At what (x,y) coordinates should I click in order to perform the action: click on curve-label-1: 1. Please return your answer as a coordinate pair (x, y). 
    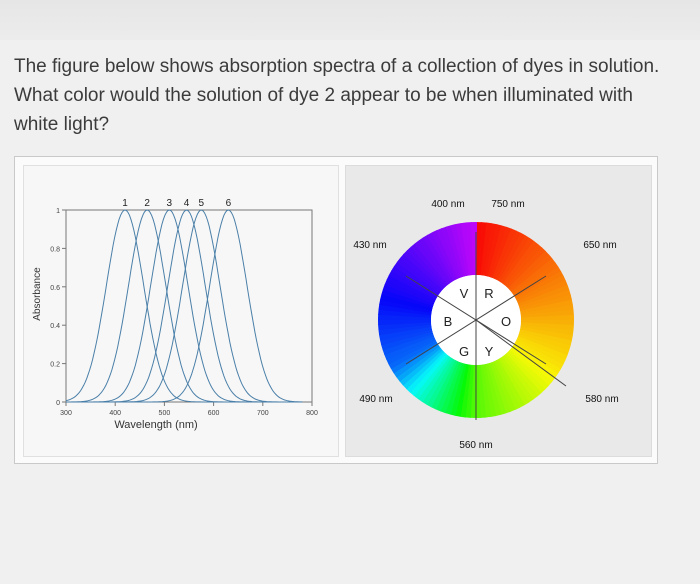
    Looking at the image, I should click on (125, 203).